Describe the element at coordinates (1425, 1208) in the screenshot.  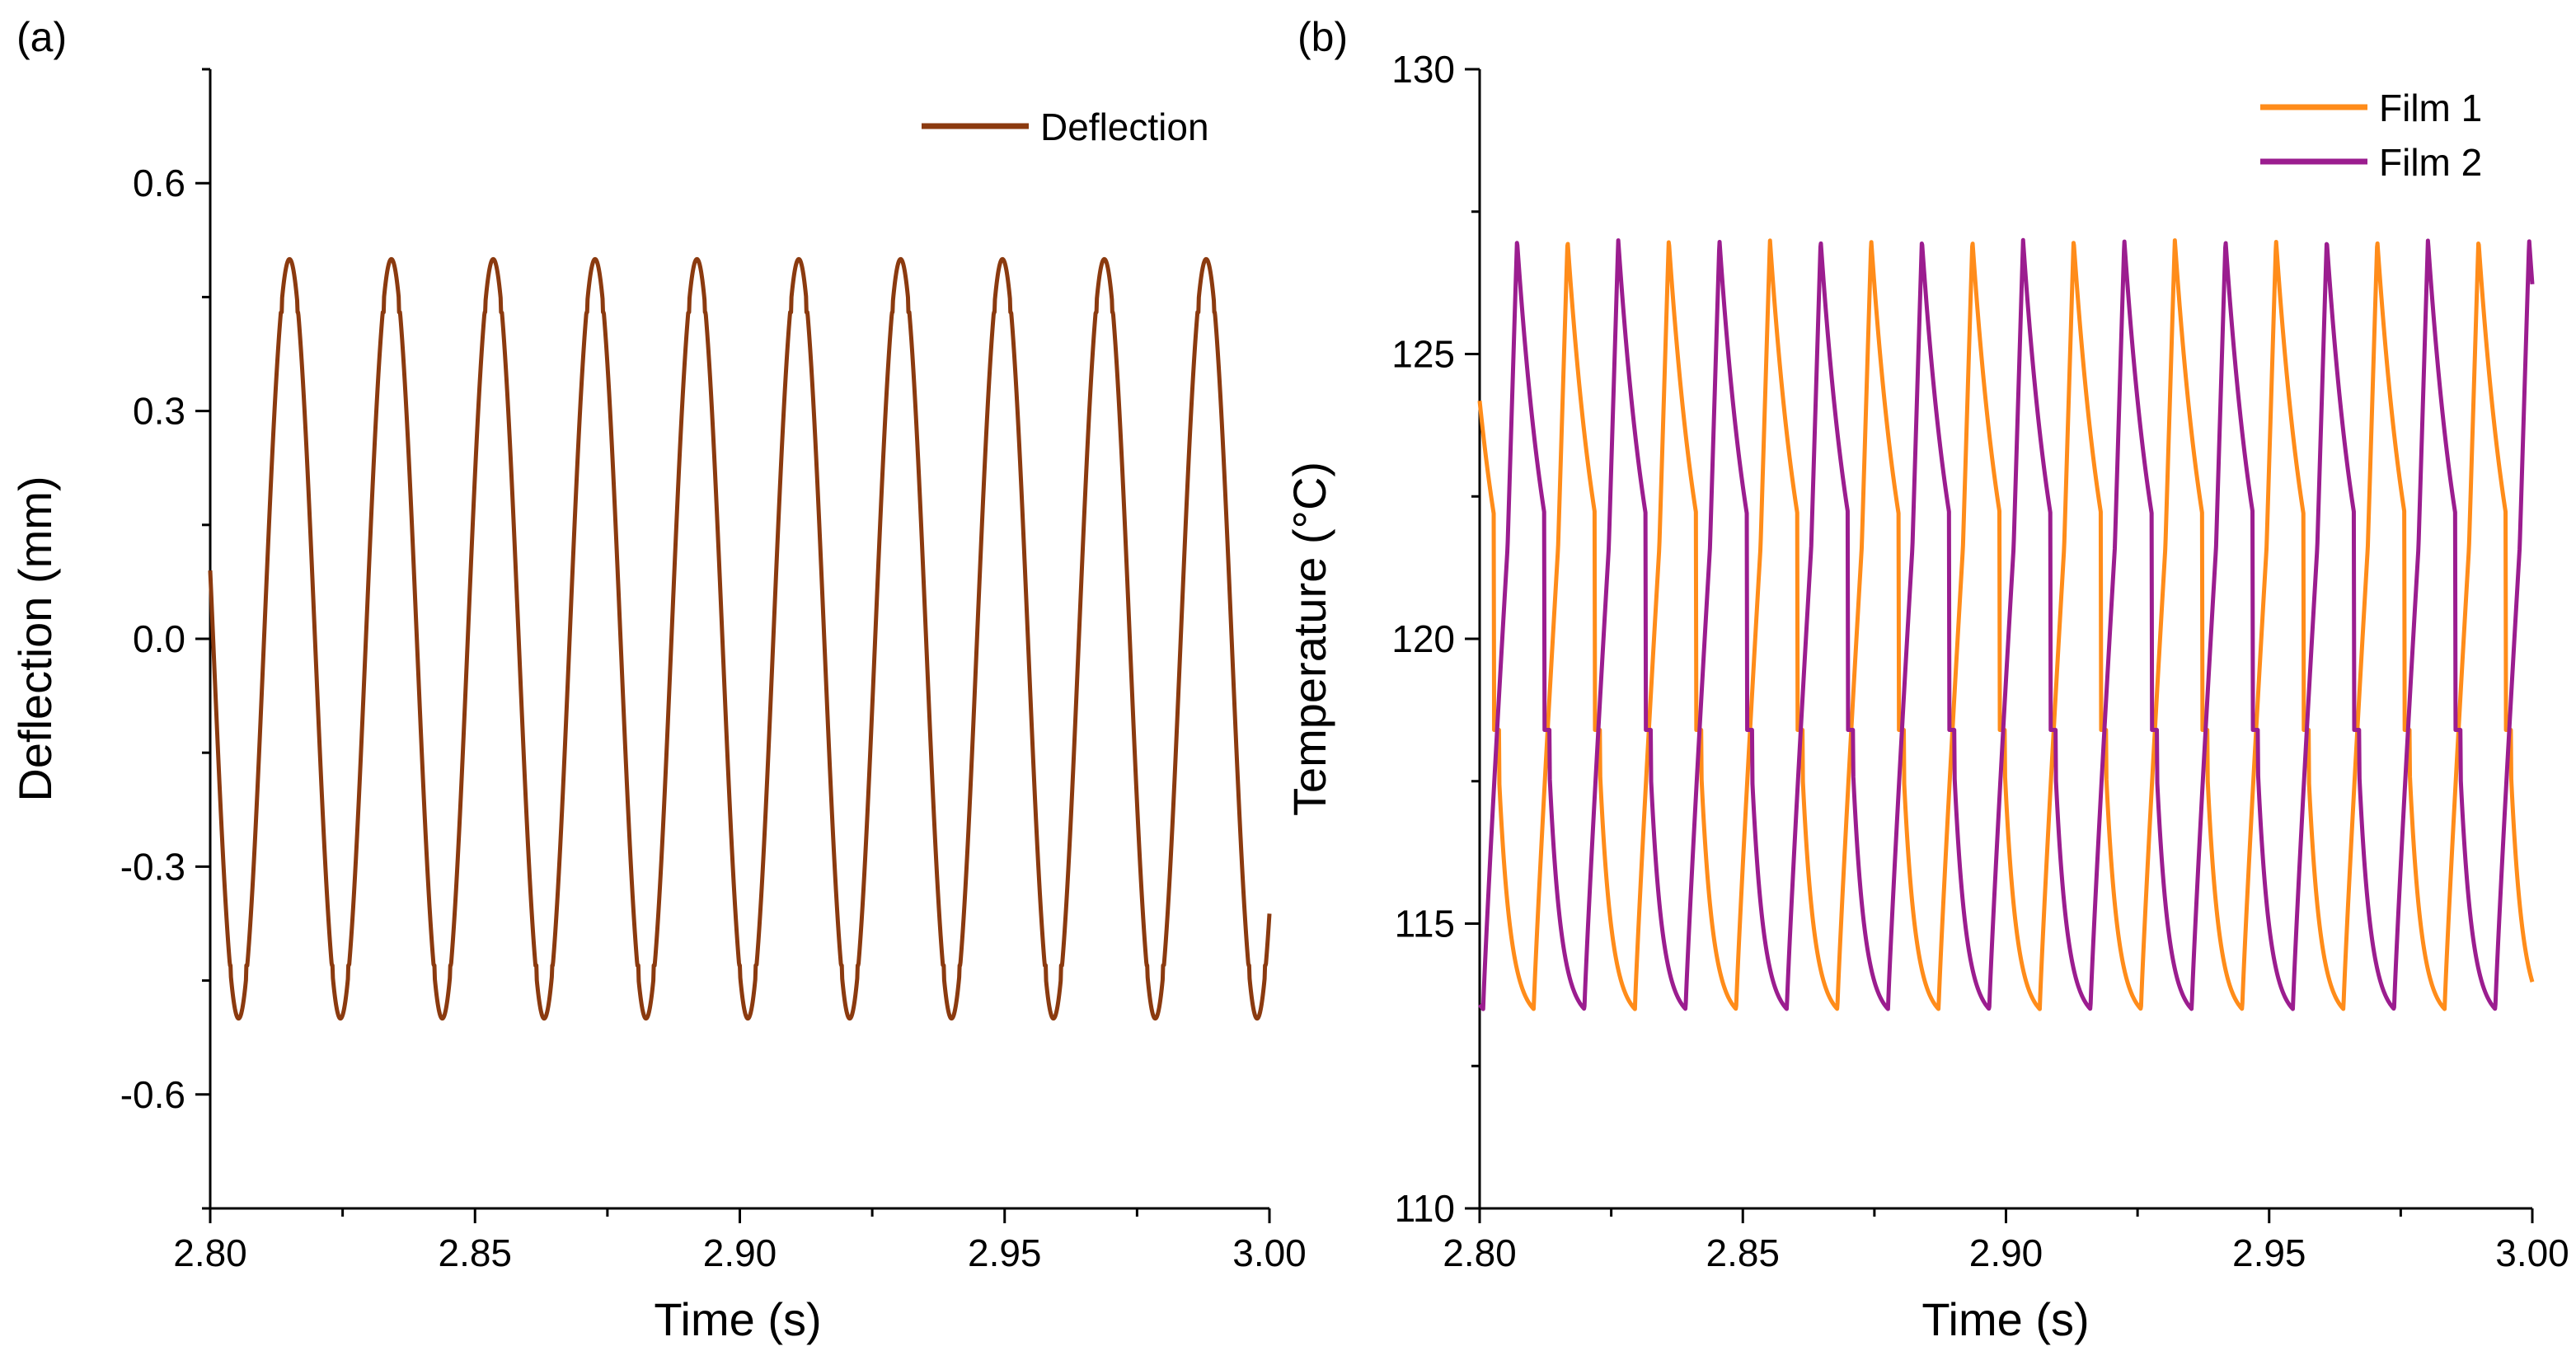
I see `y-tick-label: 110` at that location.